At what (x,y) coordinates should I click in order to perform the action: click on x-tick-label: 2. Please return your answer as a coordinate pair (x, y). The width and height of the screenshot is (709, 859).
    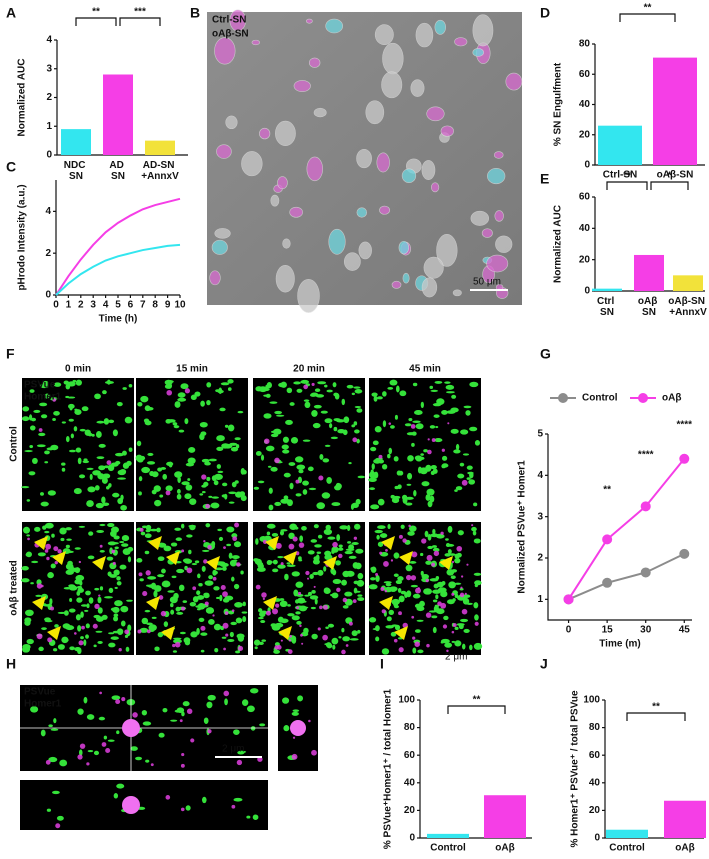
    Looking at the image, I should click on (81, 305).